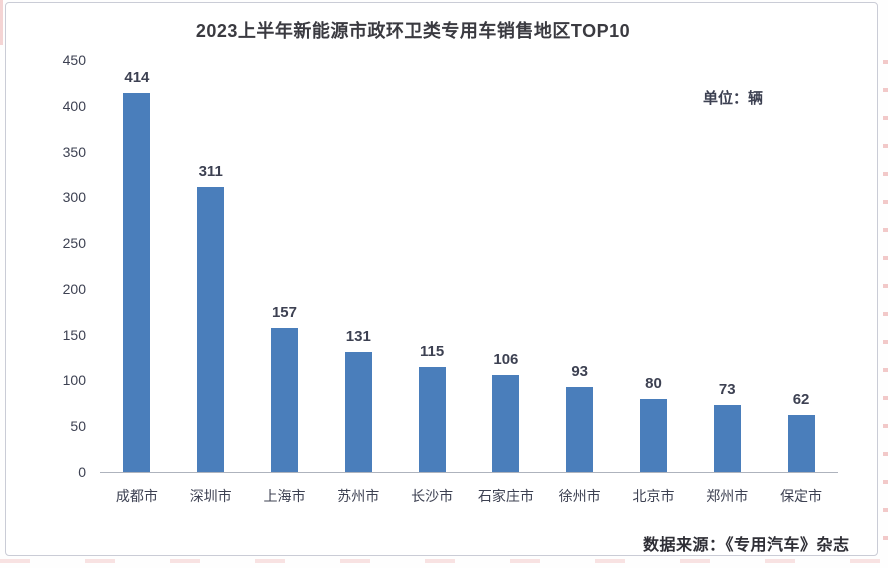  I want to click on x-axis-category-label: 成都市, so click(136, 496).